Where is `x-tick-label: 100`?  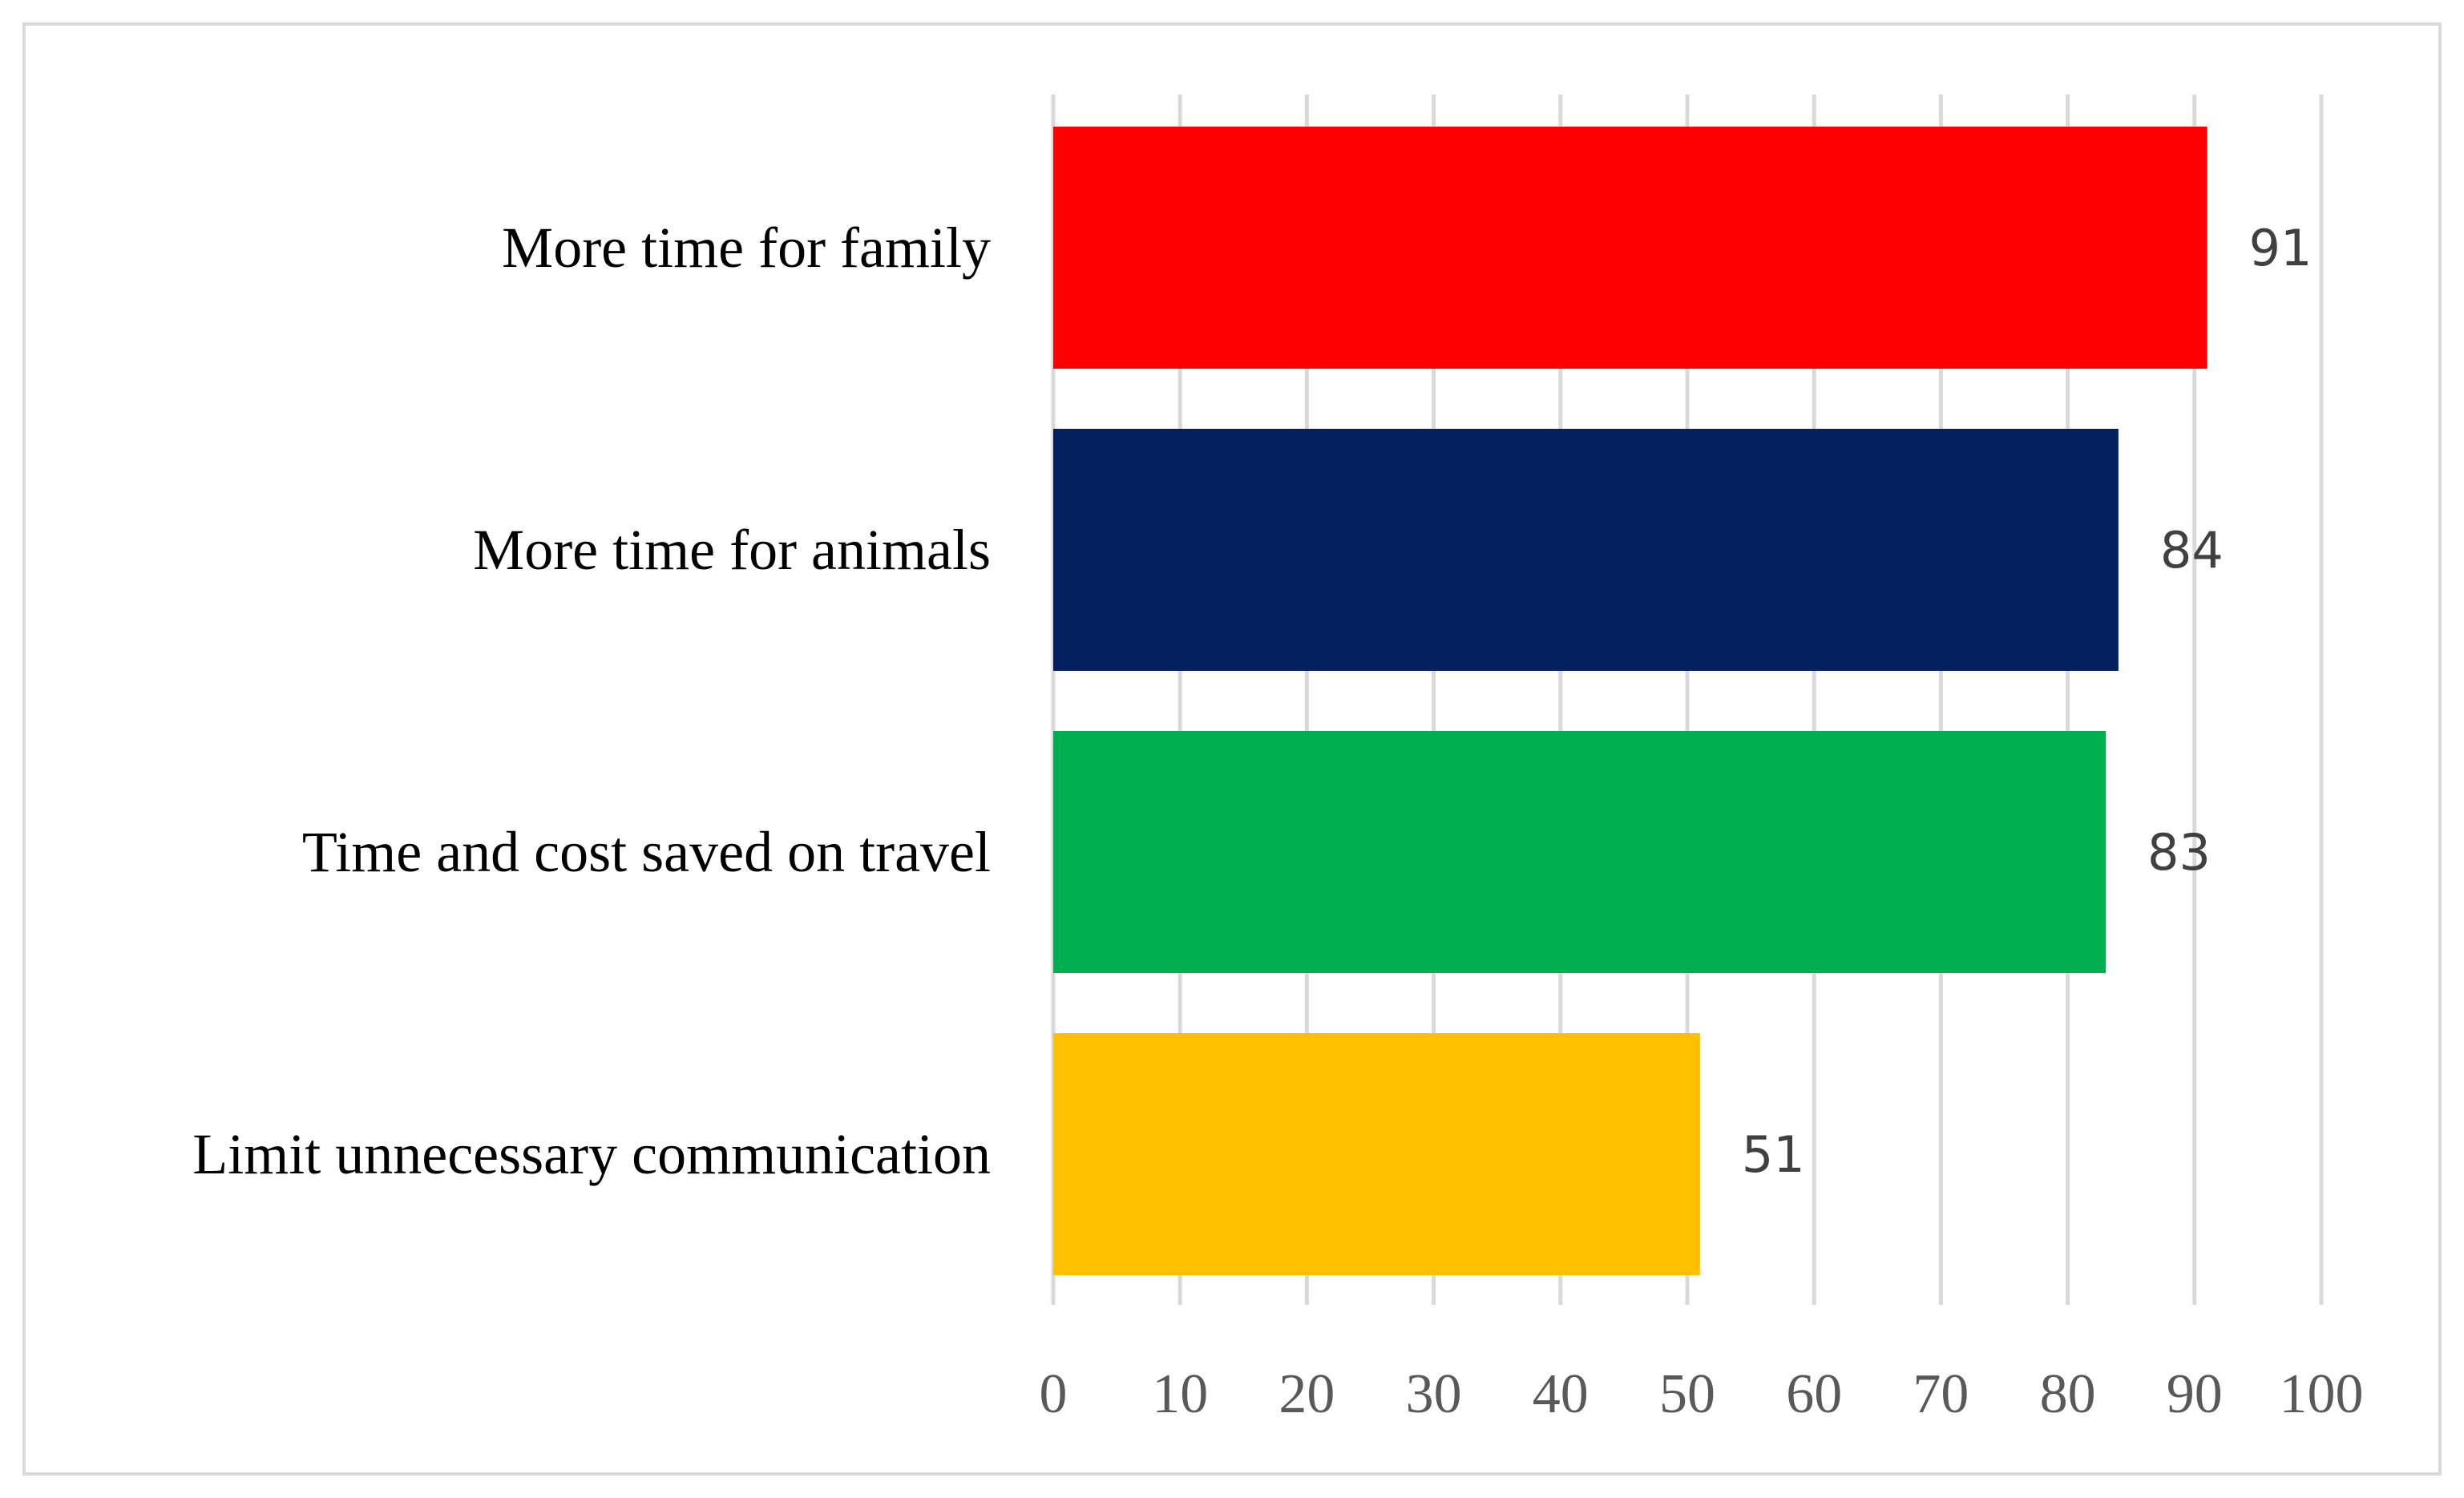 x-tick-label: 100 is located at coordinates (2322, 1394).